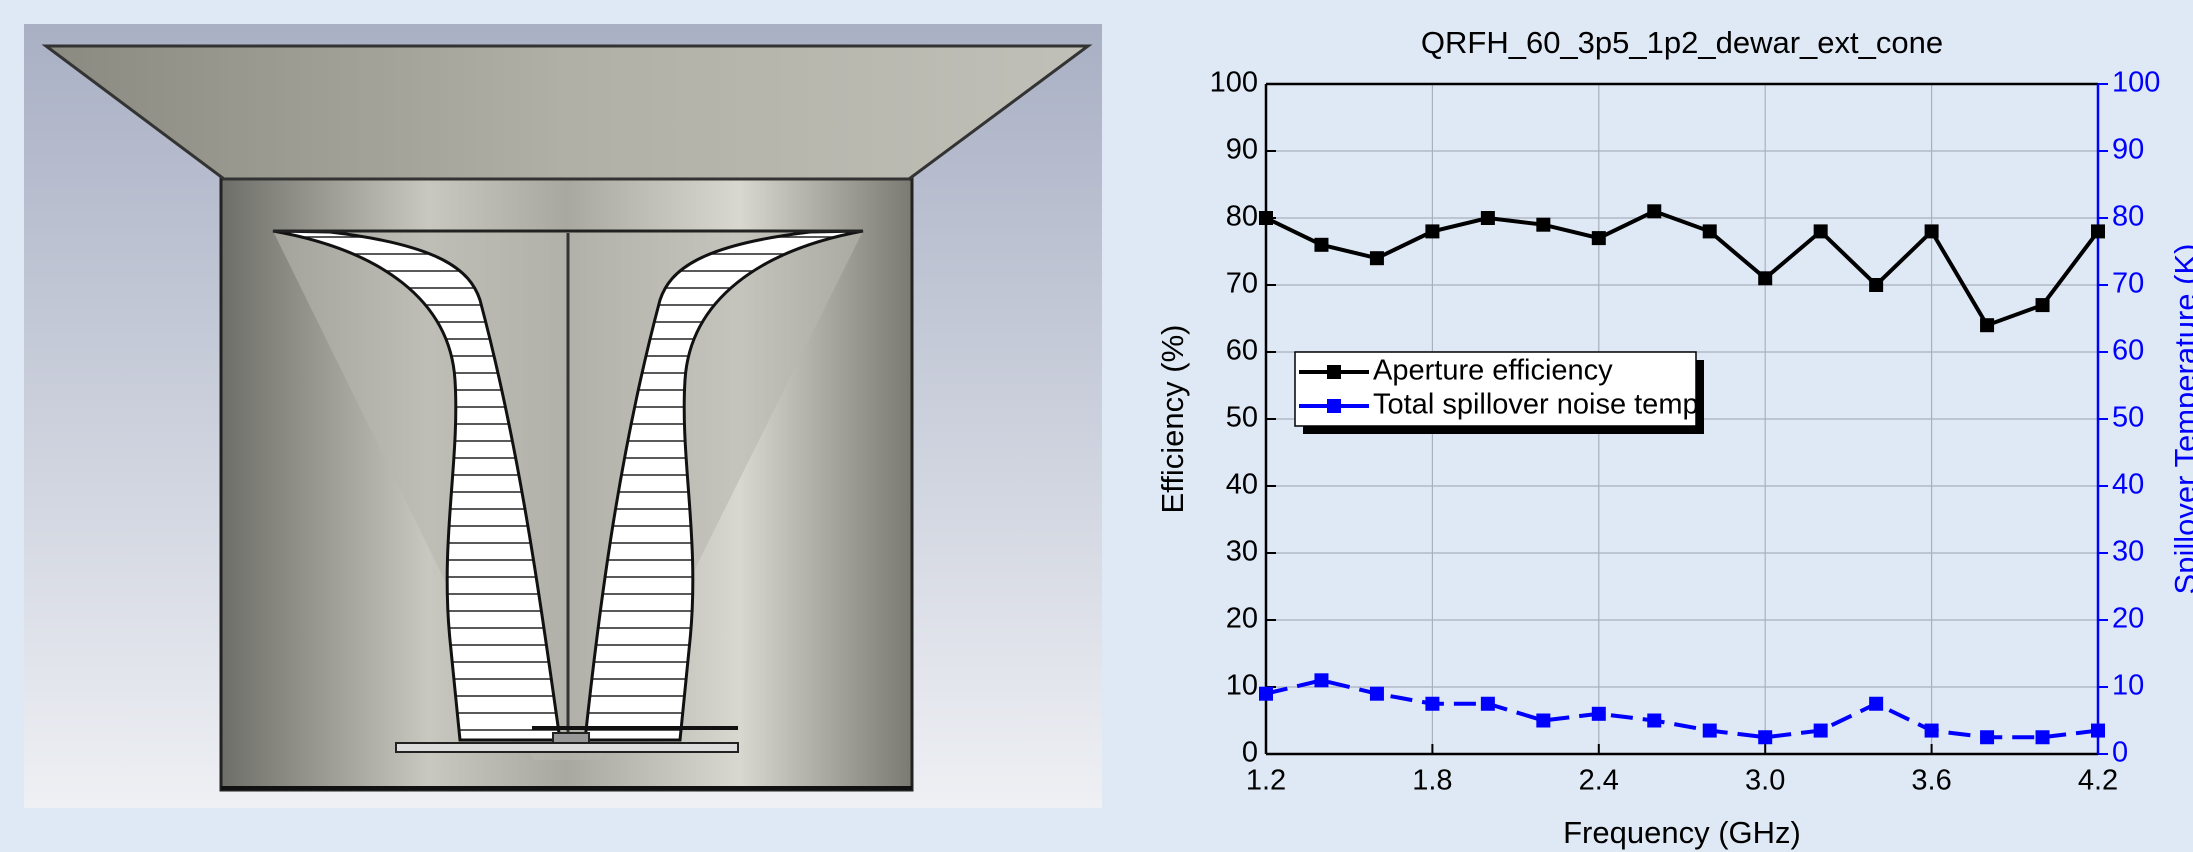 This screenshot has width=2193, height=852. I want to click on y-tick-label: 30, so click(1242, 552).